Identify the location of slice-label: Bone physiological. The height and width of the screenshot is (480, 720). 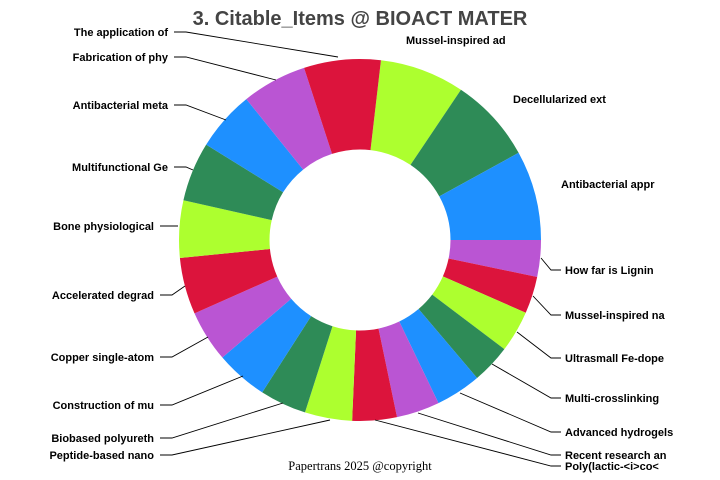
(103, 227).